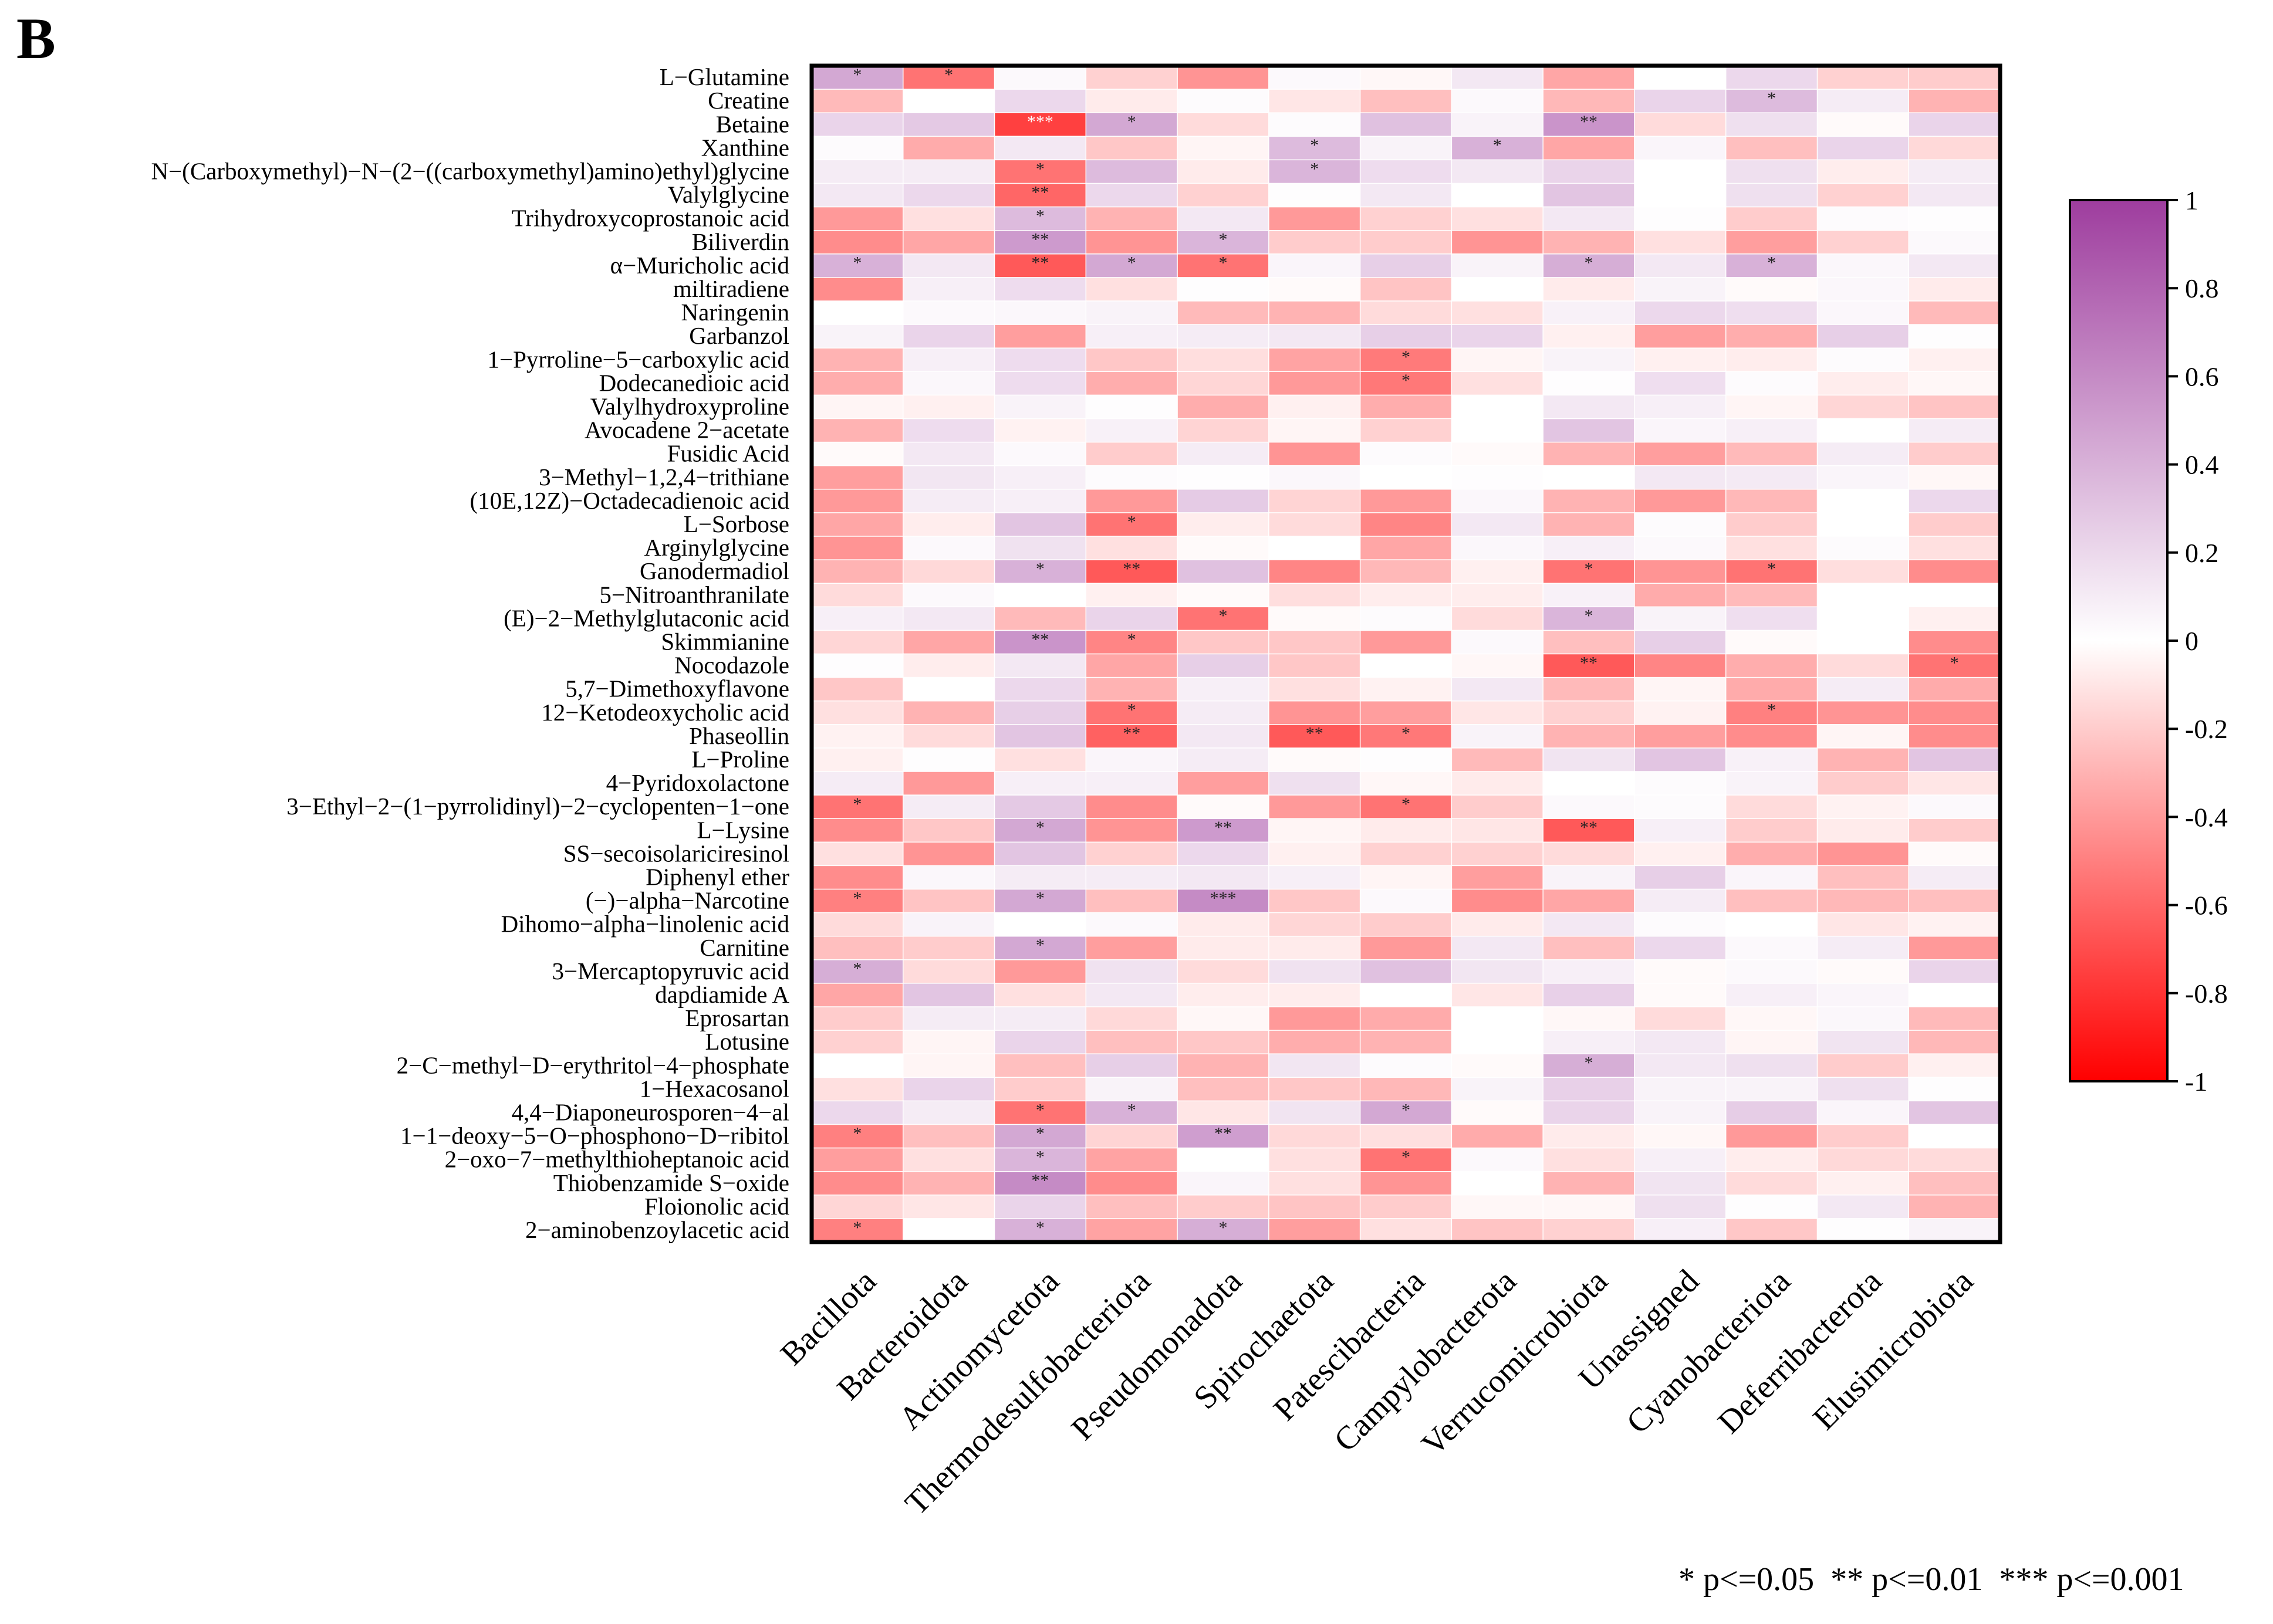 This screenshot has width=2273, height=1624. I want to click on colorbar-tick-label: -1, so click(2196, 1082).